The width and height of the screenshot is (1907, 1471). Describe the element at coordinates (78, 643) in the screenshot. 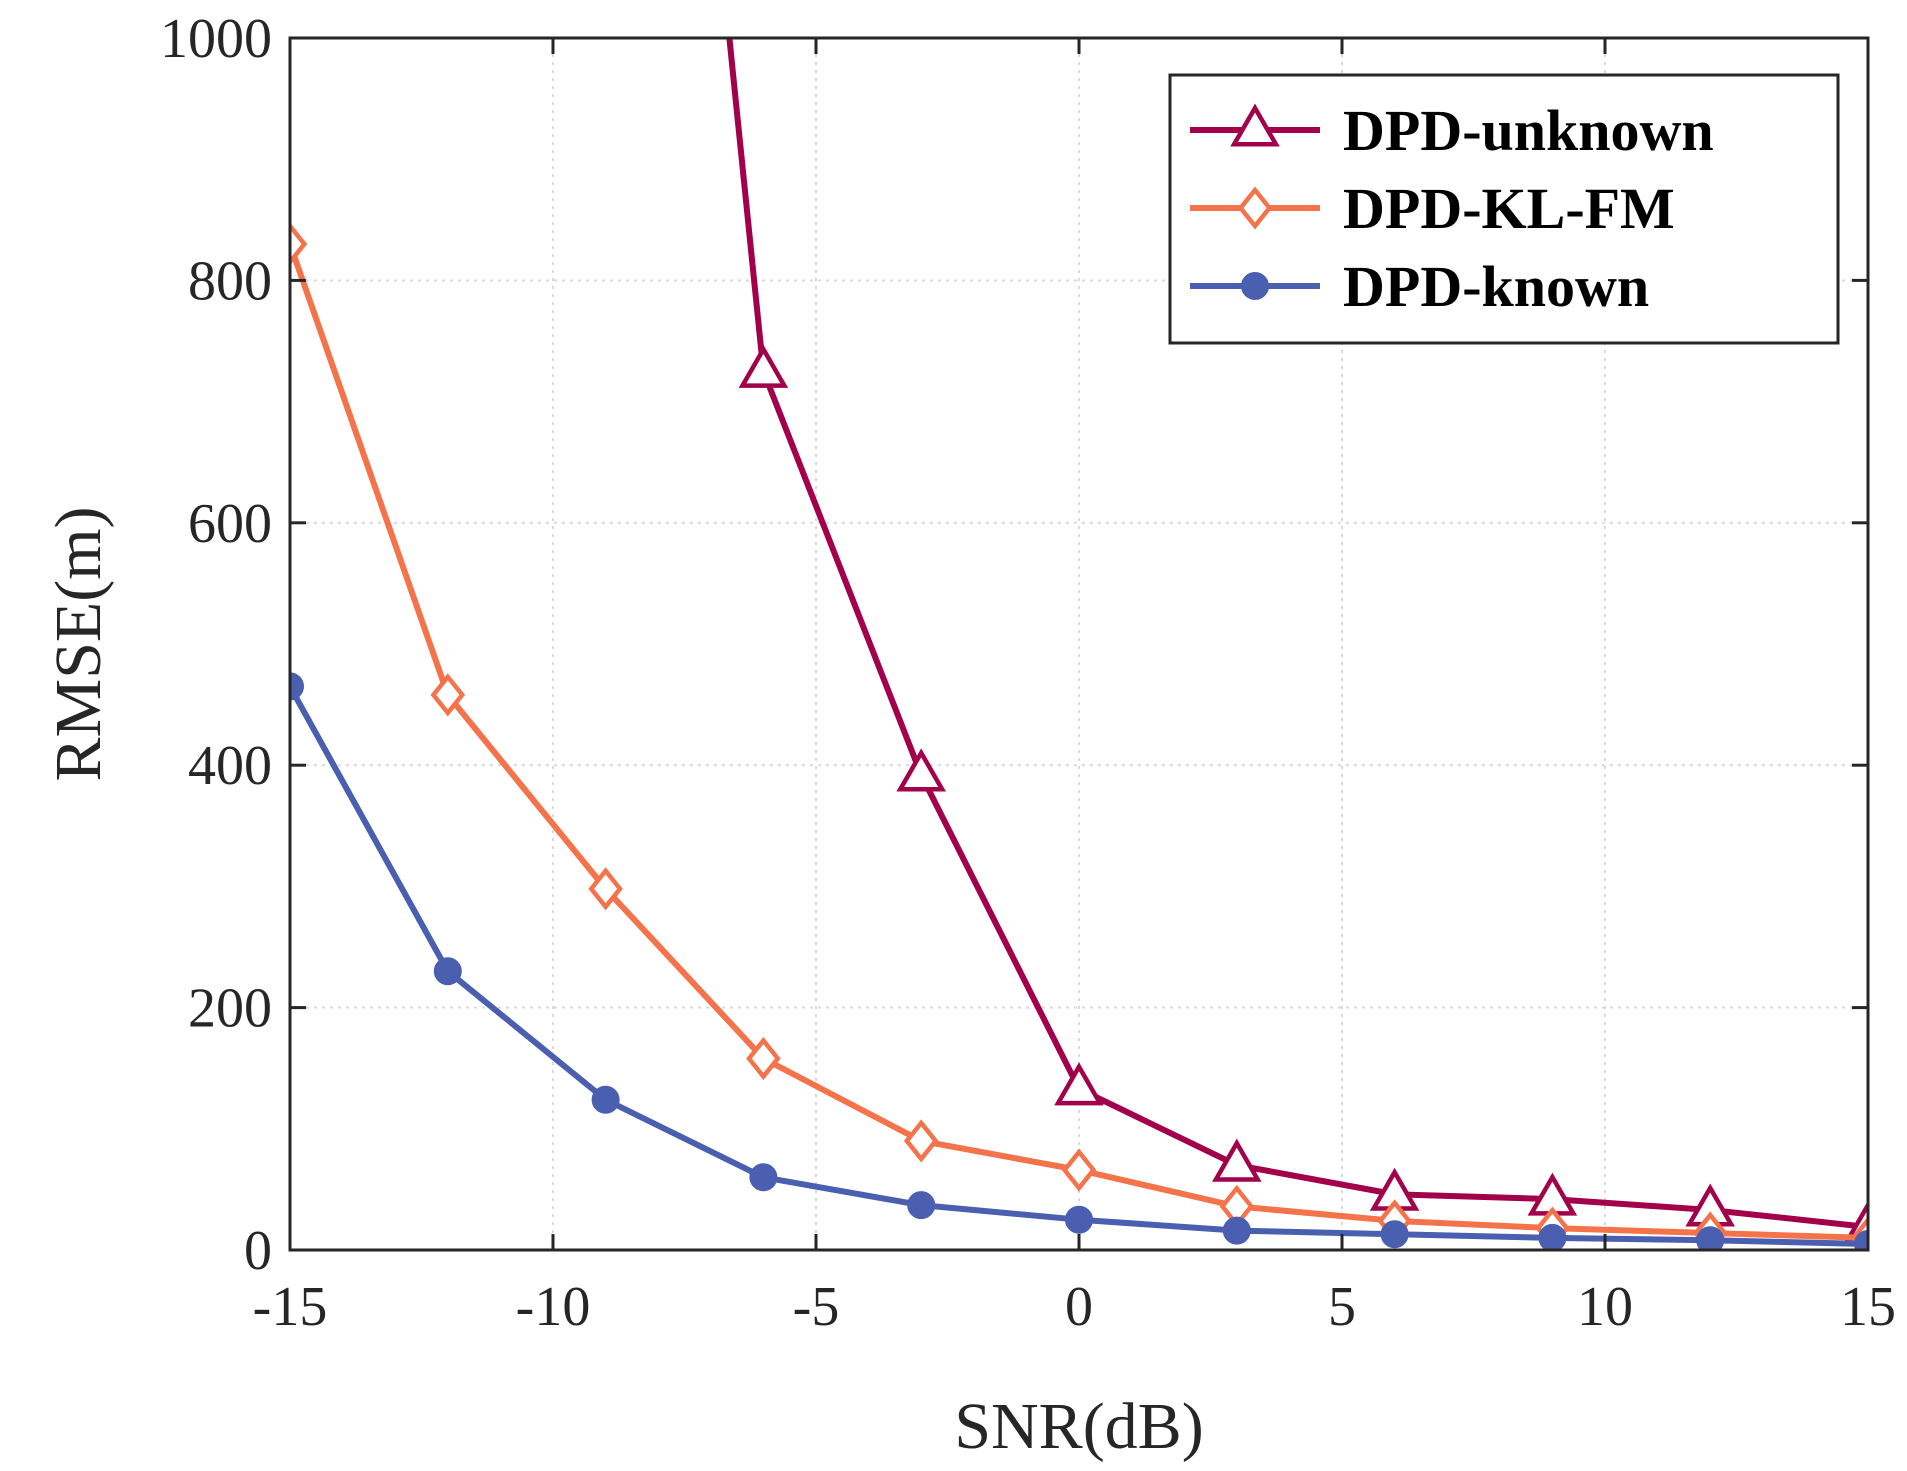

I see `y-axis-label: RMSE(m)` at that location.